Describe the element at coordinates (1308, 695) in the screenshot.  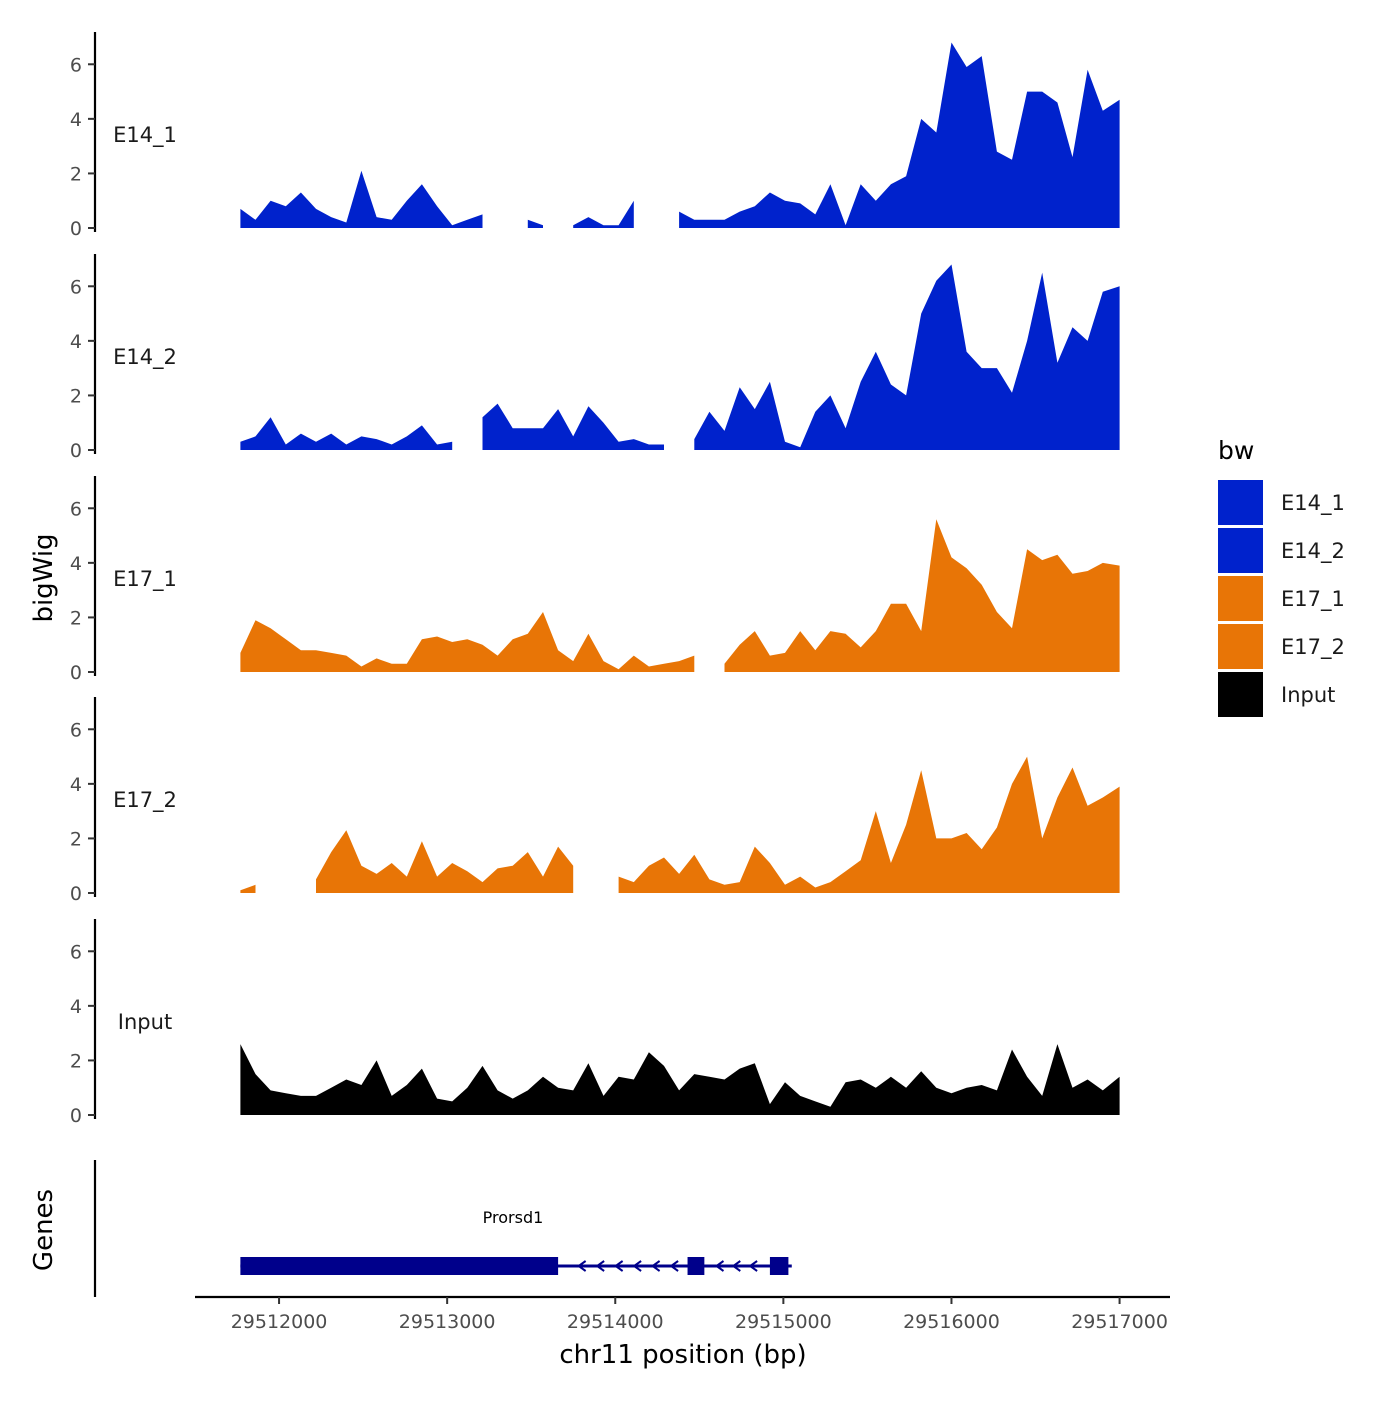
I see `legend-label: Input` at that location.